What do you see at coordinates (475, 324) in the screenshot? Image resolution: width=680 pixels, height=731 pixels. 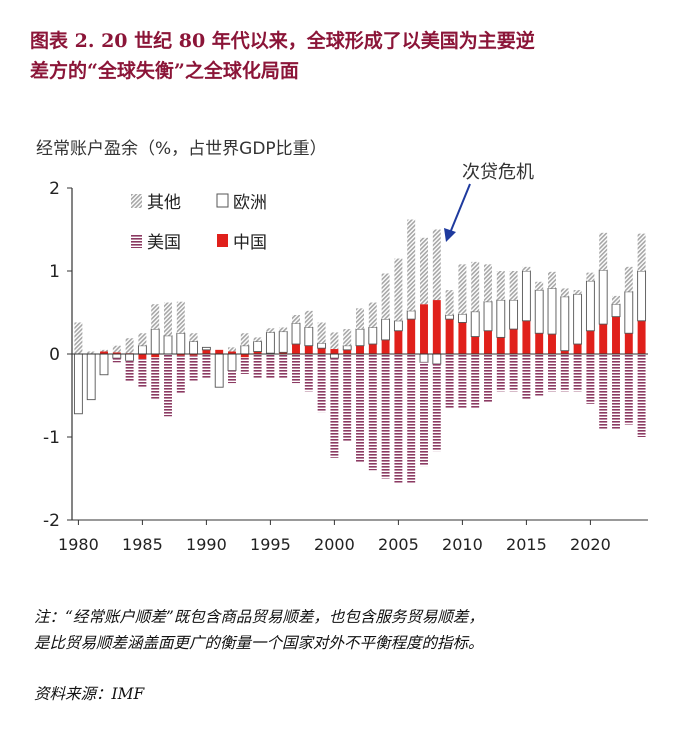 I see `bar-europe-2011` at bounding box center [475, 324].